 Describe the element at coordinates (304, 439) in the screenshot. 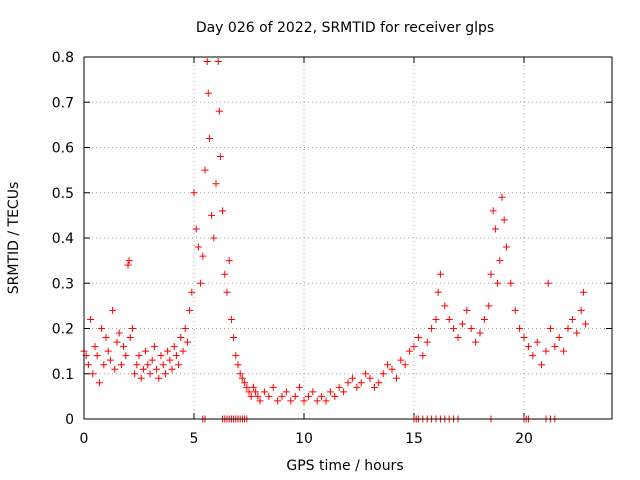

I see `x-tick-label: 10` at that location.